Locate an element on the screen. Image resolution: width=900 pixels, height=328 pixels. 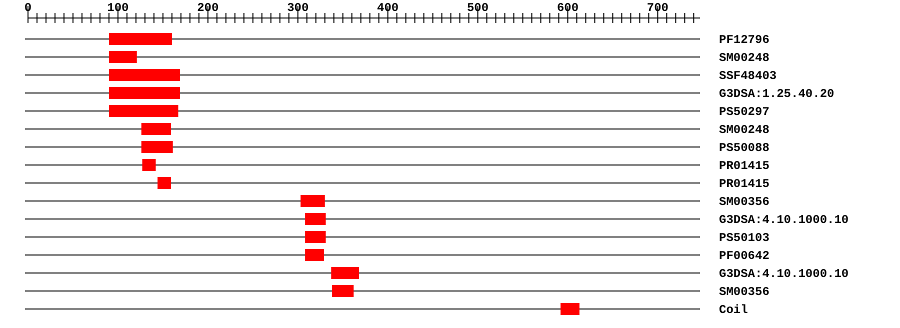
x-tick-label: 300 is located at coordinates (298, 8).